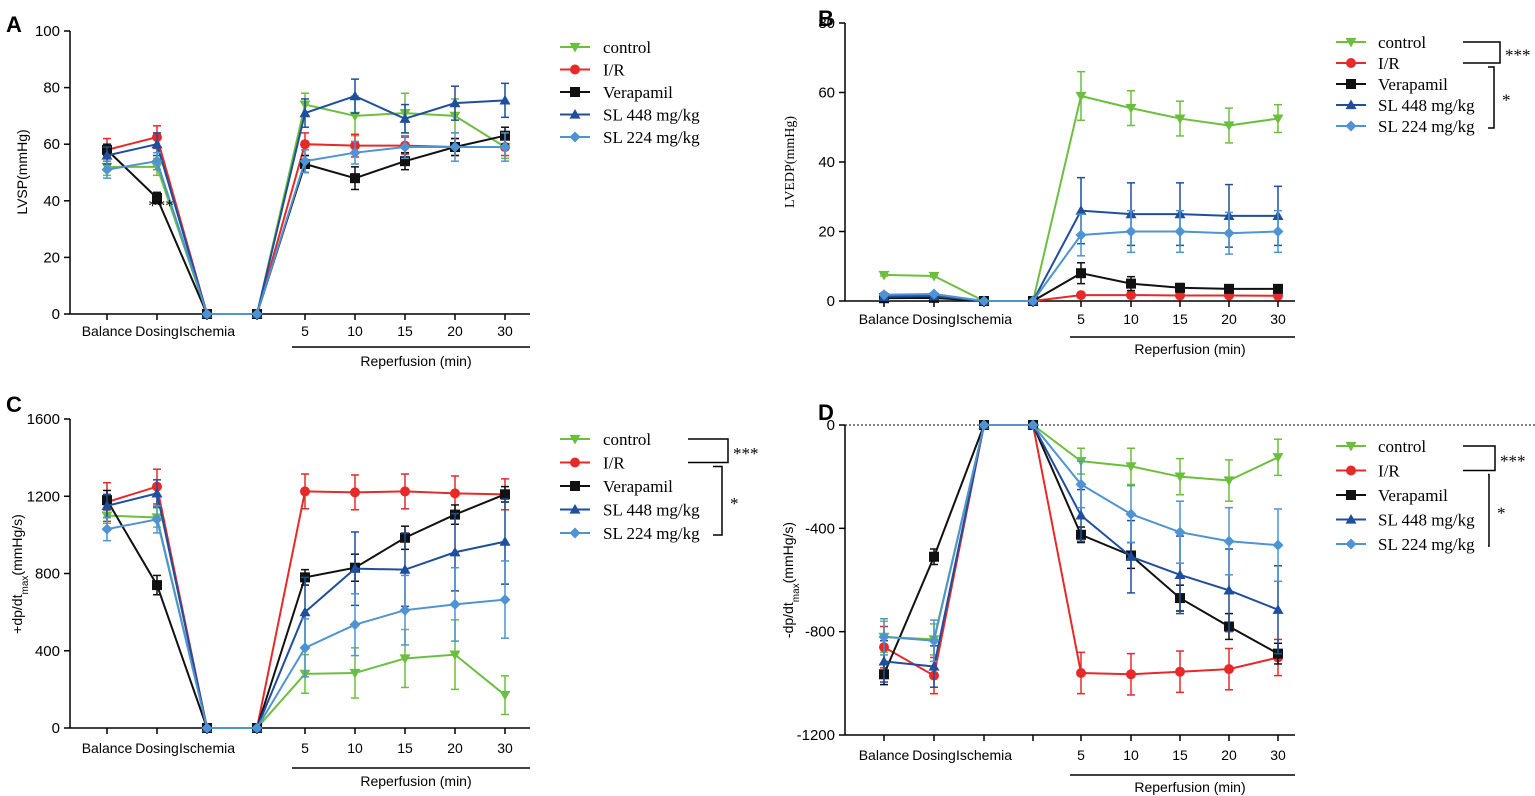 The image size is (1535, 796). What do you see at coordinates (20, 574) in the screenshot?
I see `y-axis-title-c: +dp/dtmax(mmHg/s)` at bounding box center [20, 574].